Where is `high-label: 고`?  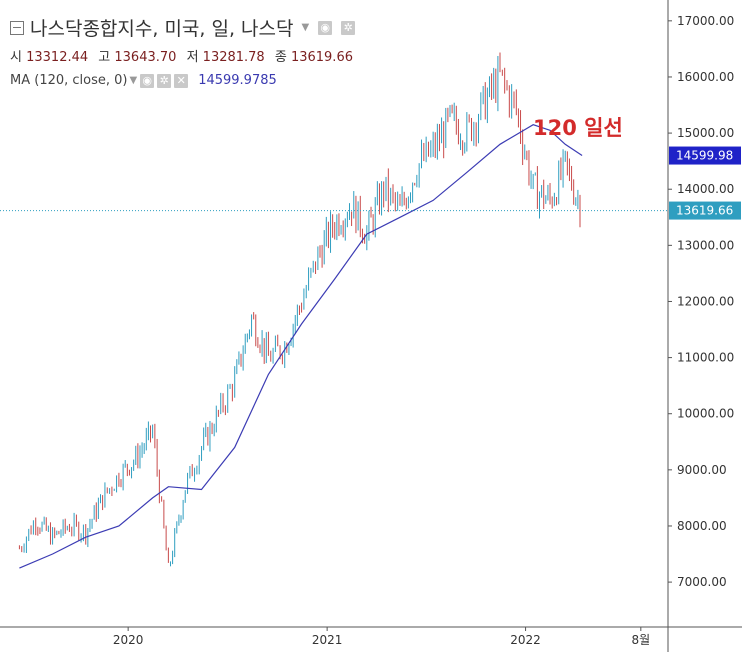
high-label: 고 is located at coordinates (104, 57).